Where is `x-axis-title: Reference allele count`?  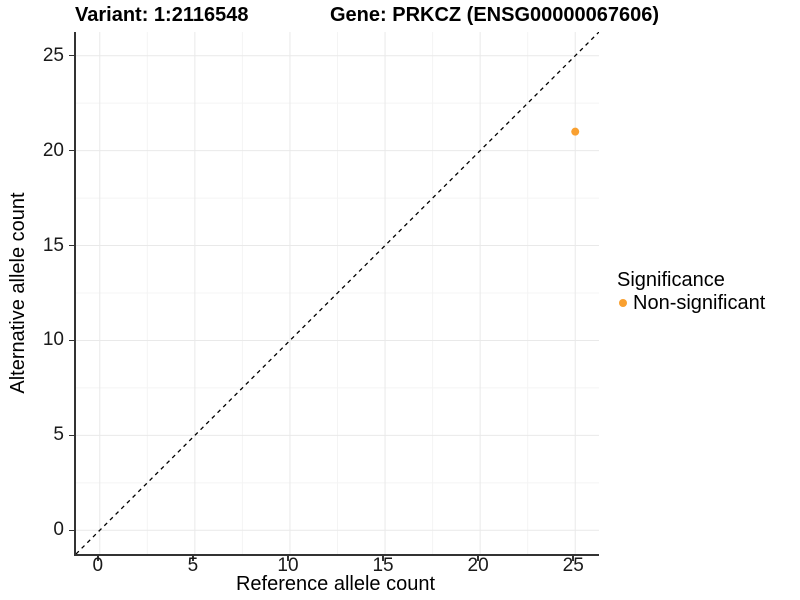 x-axis-title: Reference allele count is located at coordinates (335, 584).